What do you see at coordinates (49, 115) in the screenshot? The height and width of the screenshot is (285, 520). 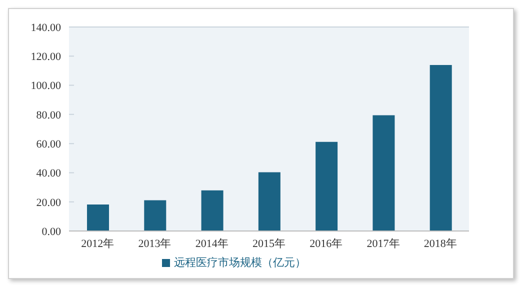 I see `y-tick-label: 80.00` at bounding box center [49, 115].